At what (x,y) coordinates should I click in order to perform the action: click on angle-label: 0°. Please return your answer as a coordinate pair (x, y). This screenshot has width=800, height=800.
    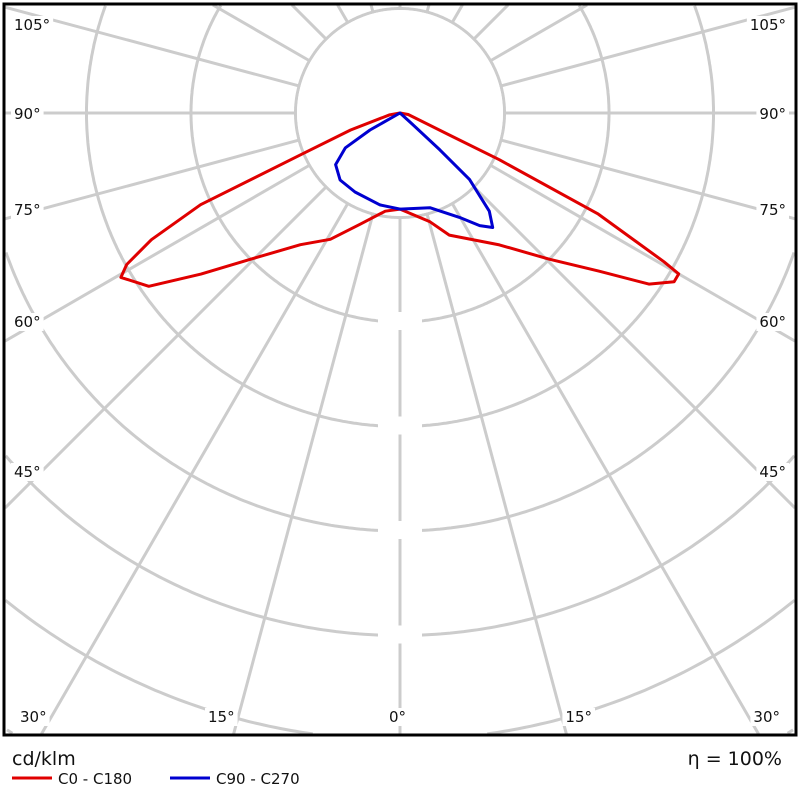
    Looking at the image, I should click on (397, 717).